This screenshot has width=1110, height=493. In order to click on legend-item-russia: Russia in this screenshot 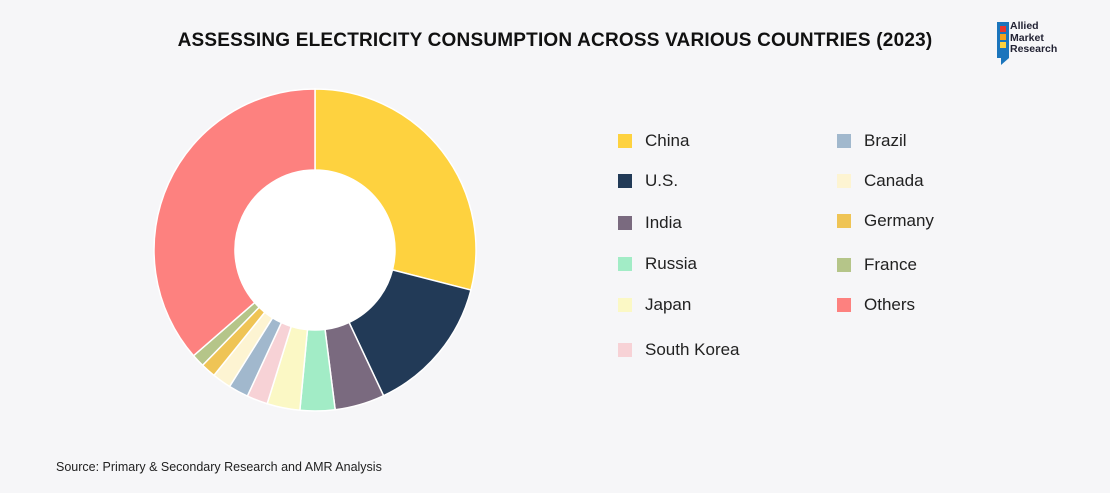, I will do `click(657, 264)`.